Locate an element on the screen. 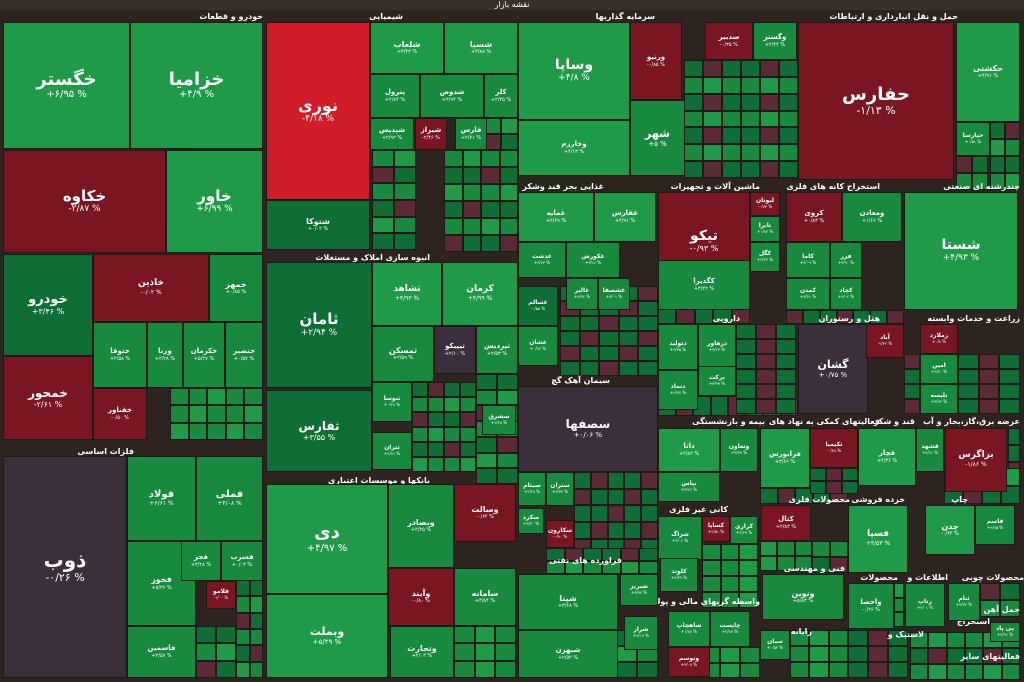 Image resolution: width=1024 pixels, height=682 pixels. stock-tile: وساپا +۴/۸ % is located at coordinates (574, 71).